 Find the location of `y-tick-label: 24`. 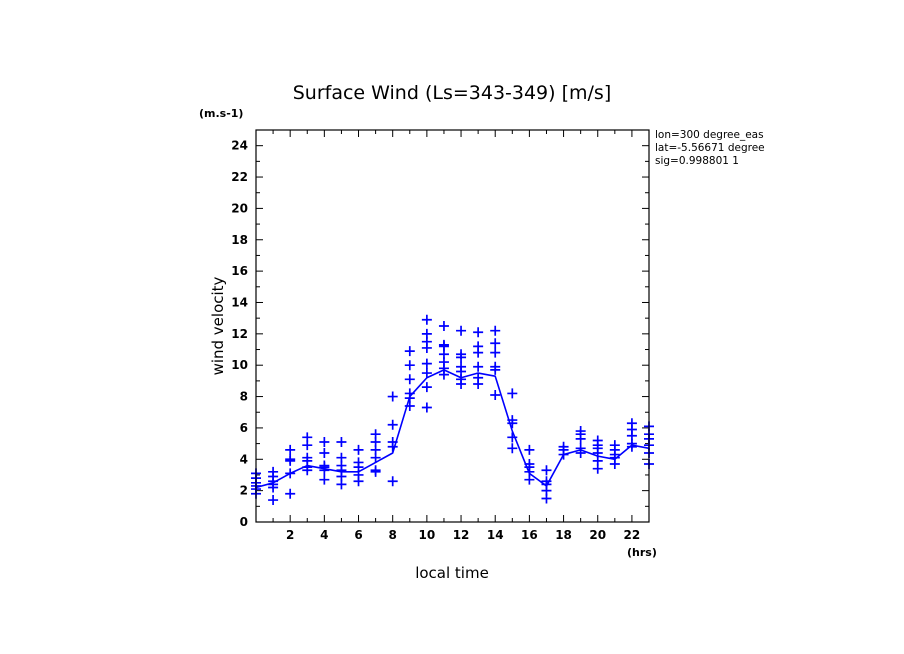

y-tick-label: 24 is located at coordinates (239, 146).